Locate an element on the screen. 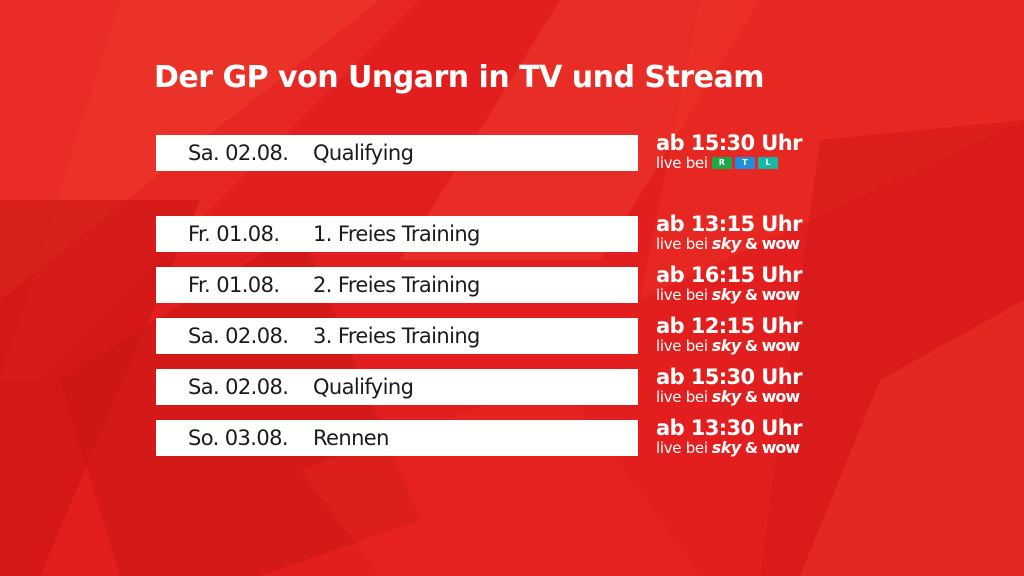 The height and width of the screenshot is (576, 1024). broadcast-info: ab 15:30 Uhr live bei R T L is located at coordinates (756, 151).